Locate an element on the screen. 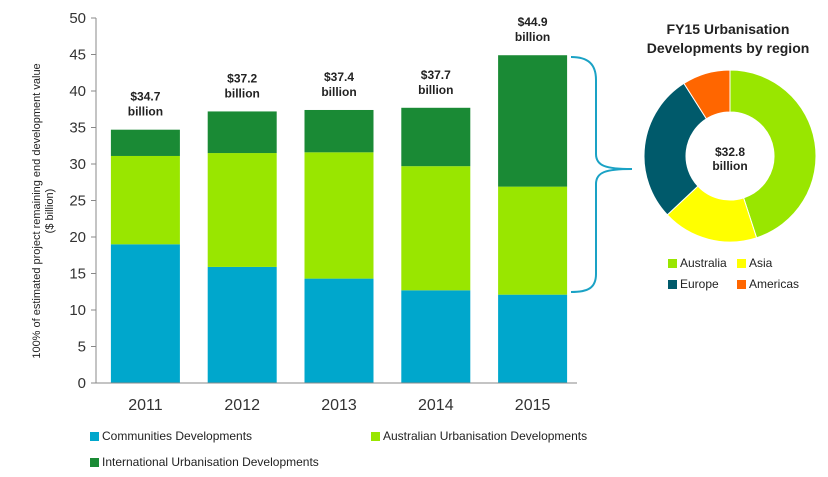  bracket-connector is located at coordinates (601, 174).